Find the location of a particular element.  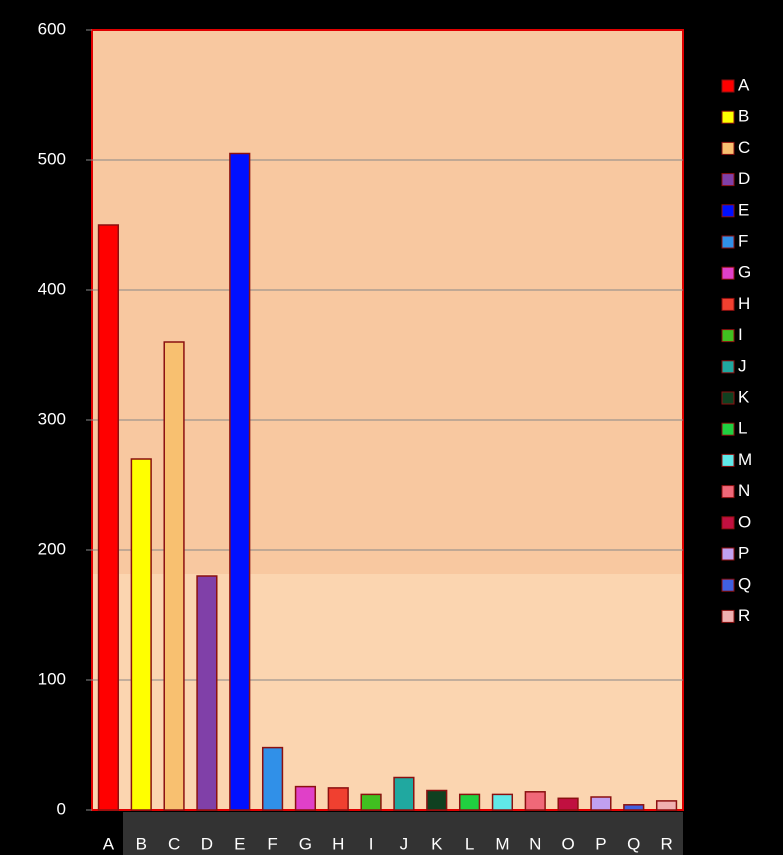

legend-label: M is located at coordinates (745, 459).